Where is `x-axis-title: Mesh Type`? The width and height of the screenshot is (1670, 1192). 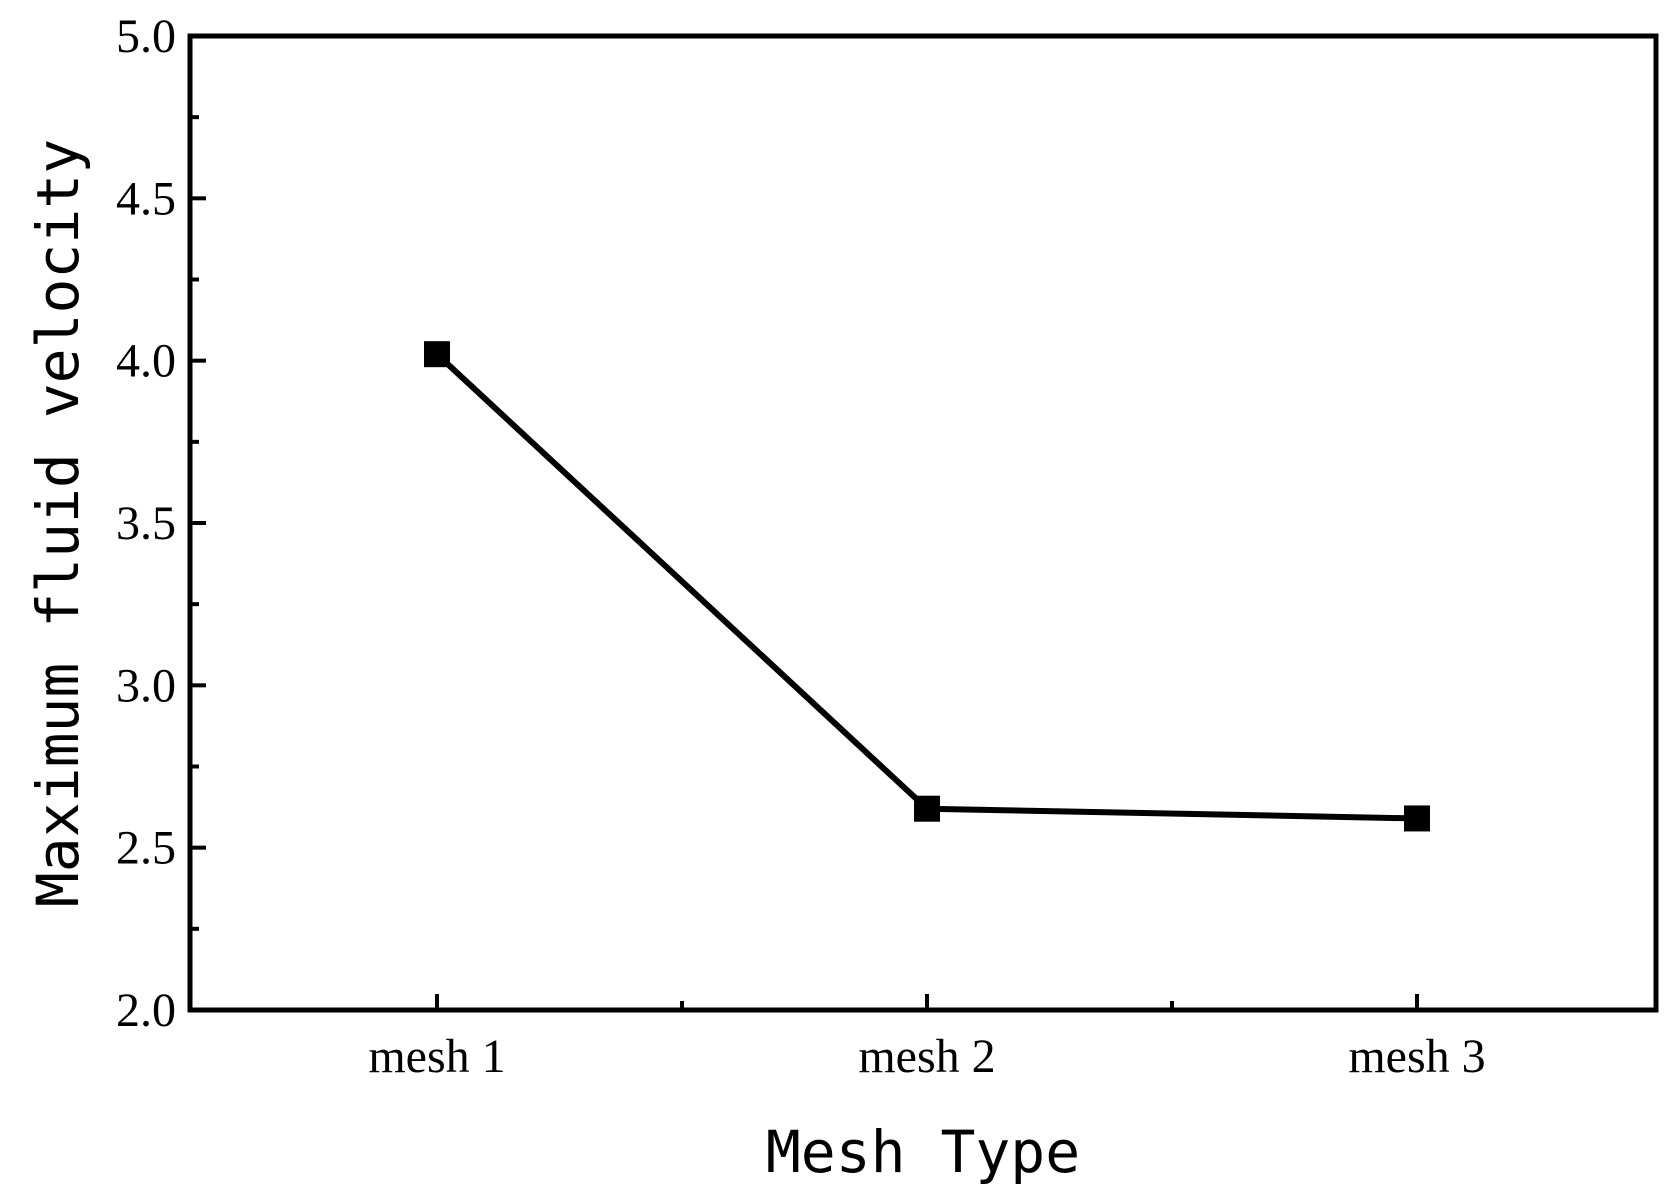 x-axis-title: Mesh Type is located at coordinates (923, 1152).